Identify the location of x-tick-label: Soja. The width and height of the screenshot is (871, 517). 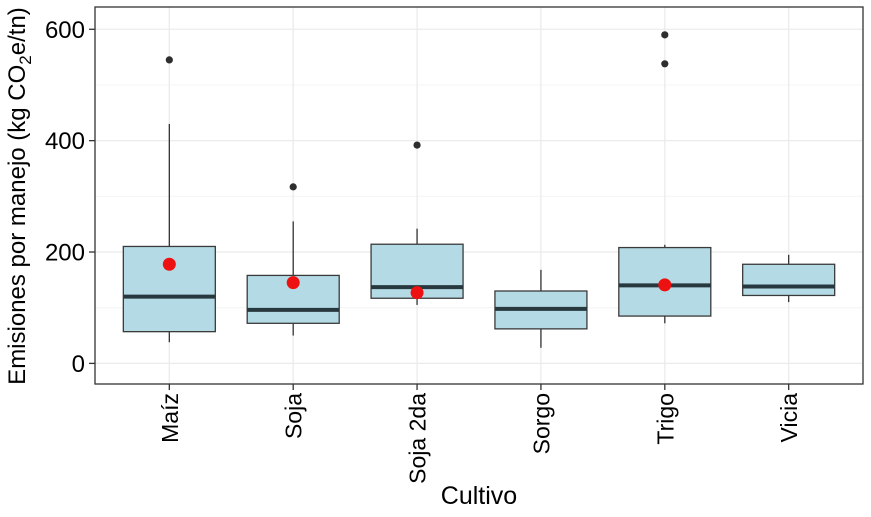
(294, 416).